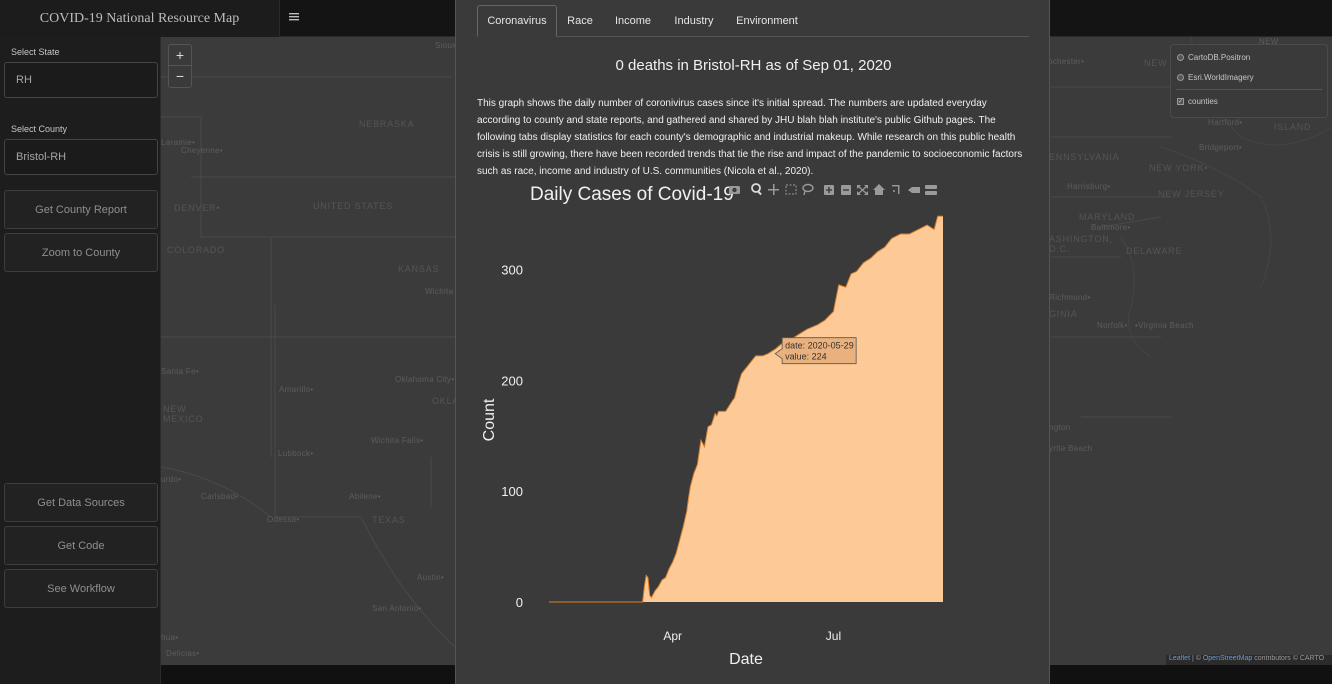 The height and width of the screenshot is (684, 1332). Describe the element at coordinates (1293, 127) in the screenshot. I see `map-label: ISLAND` at that location.